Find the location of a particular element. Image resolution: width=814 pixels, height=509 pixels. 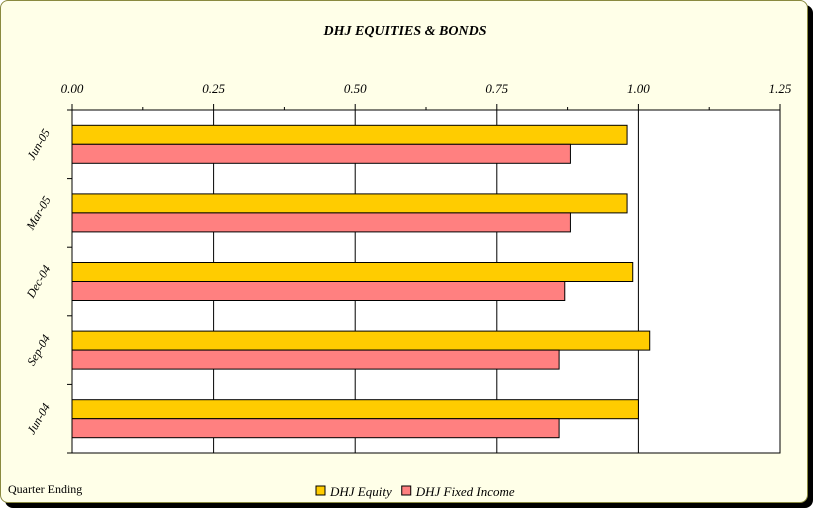

x-axis: 0.00 0.25 0.50 0.75 1.00 1.25 is located at coordinates (426, 95).